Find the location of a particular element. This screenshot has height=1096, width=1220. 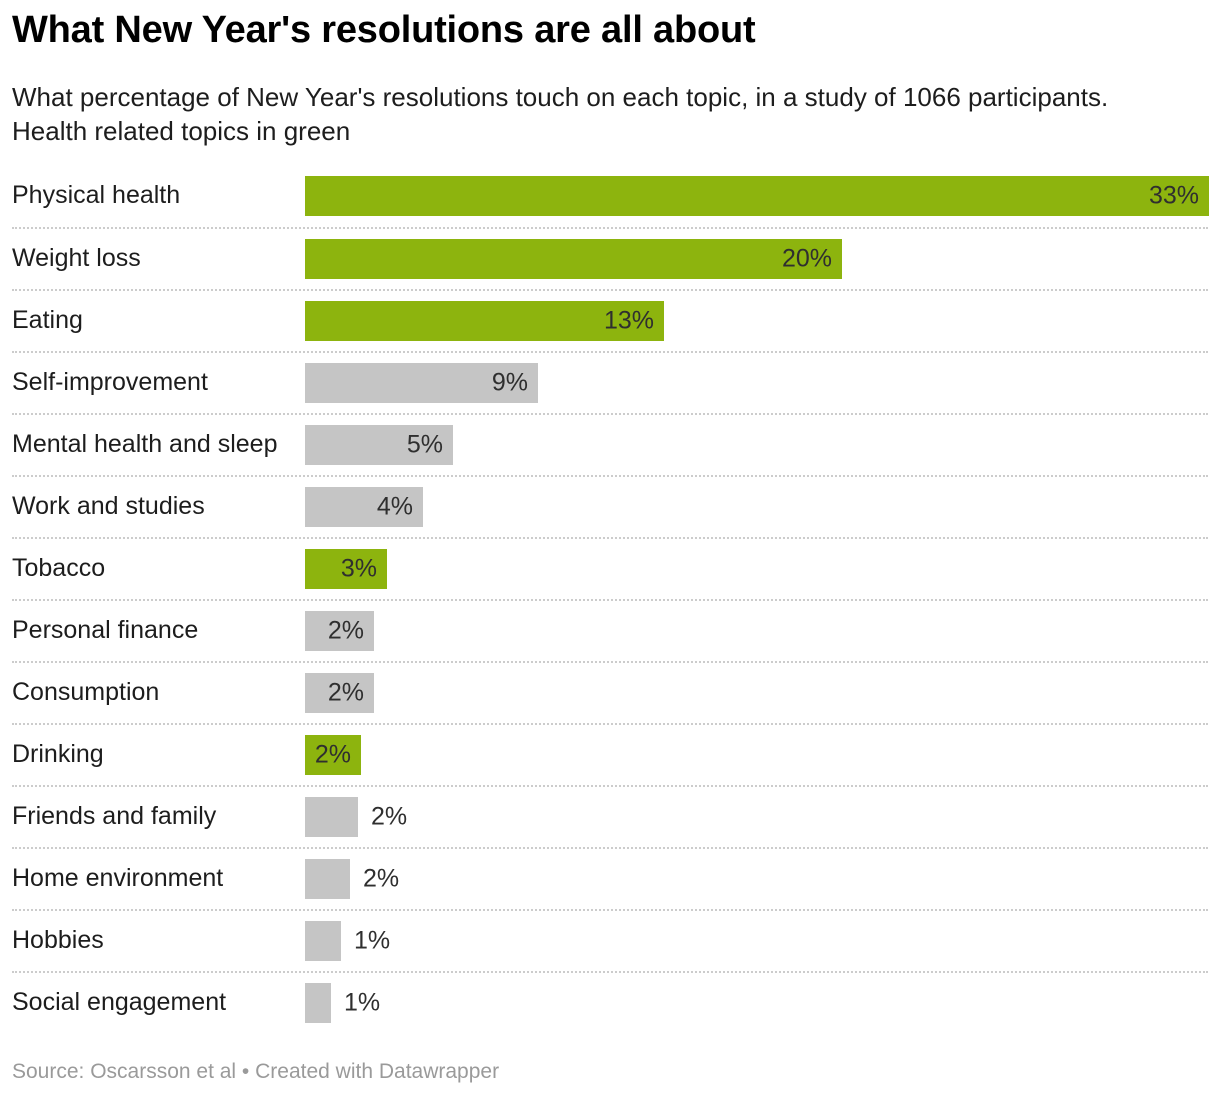

category-label: Weight loss is located at coordinates (76, 258).